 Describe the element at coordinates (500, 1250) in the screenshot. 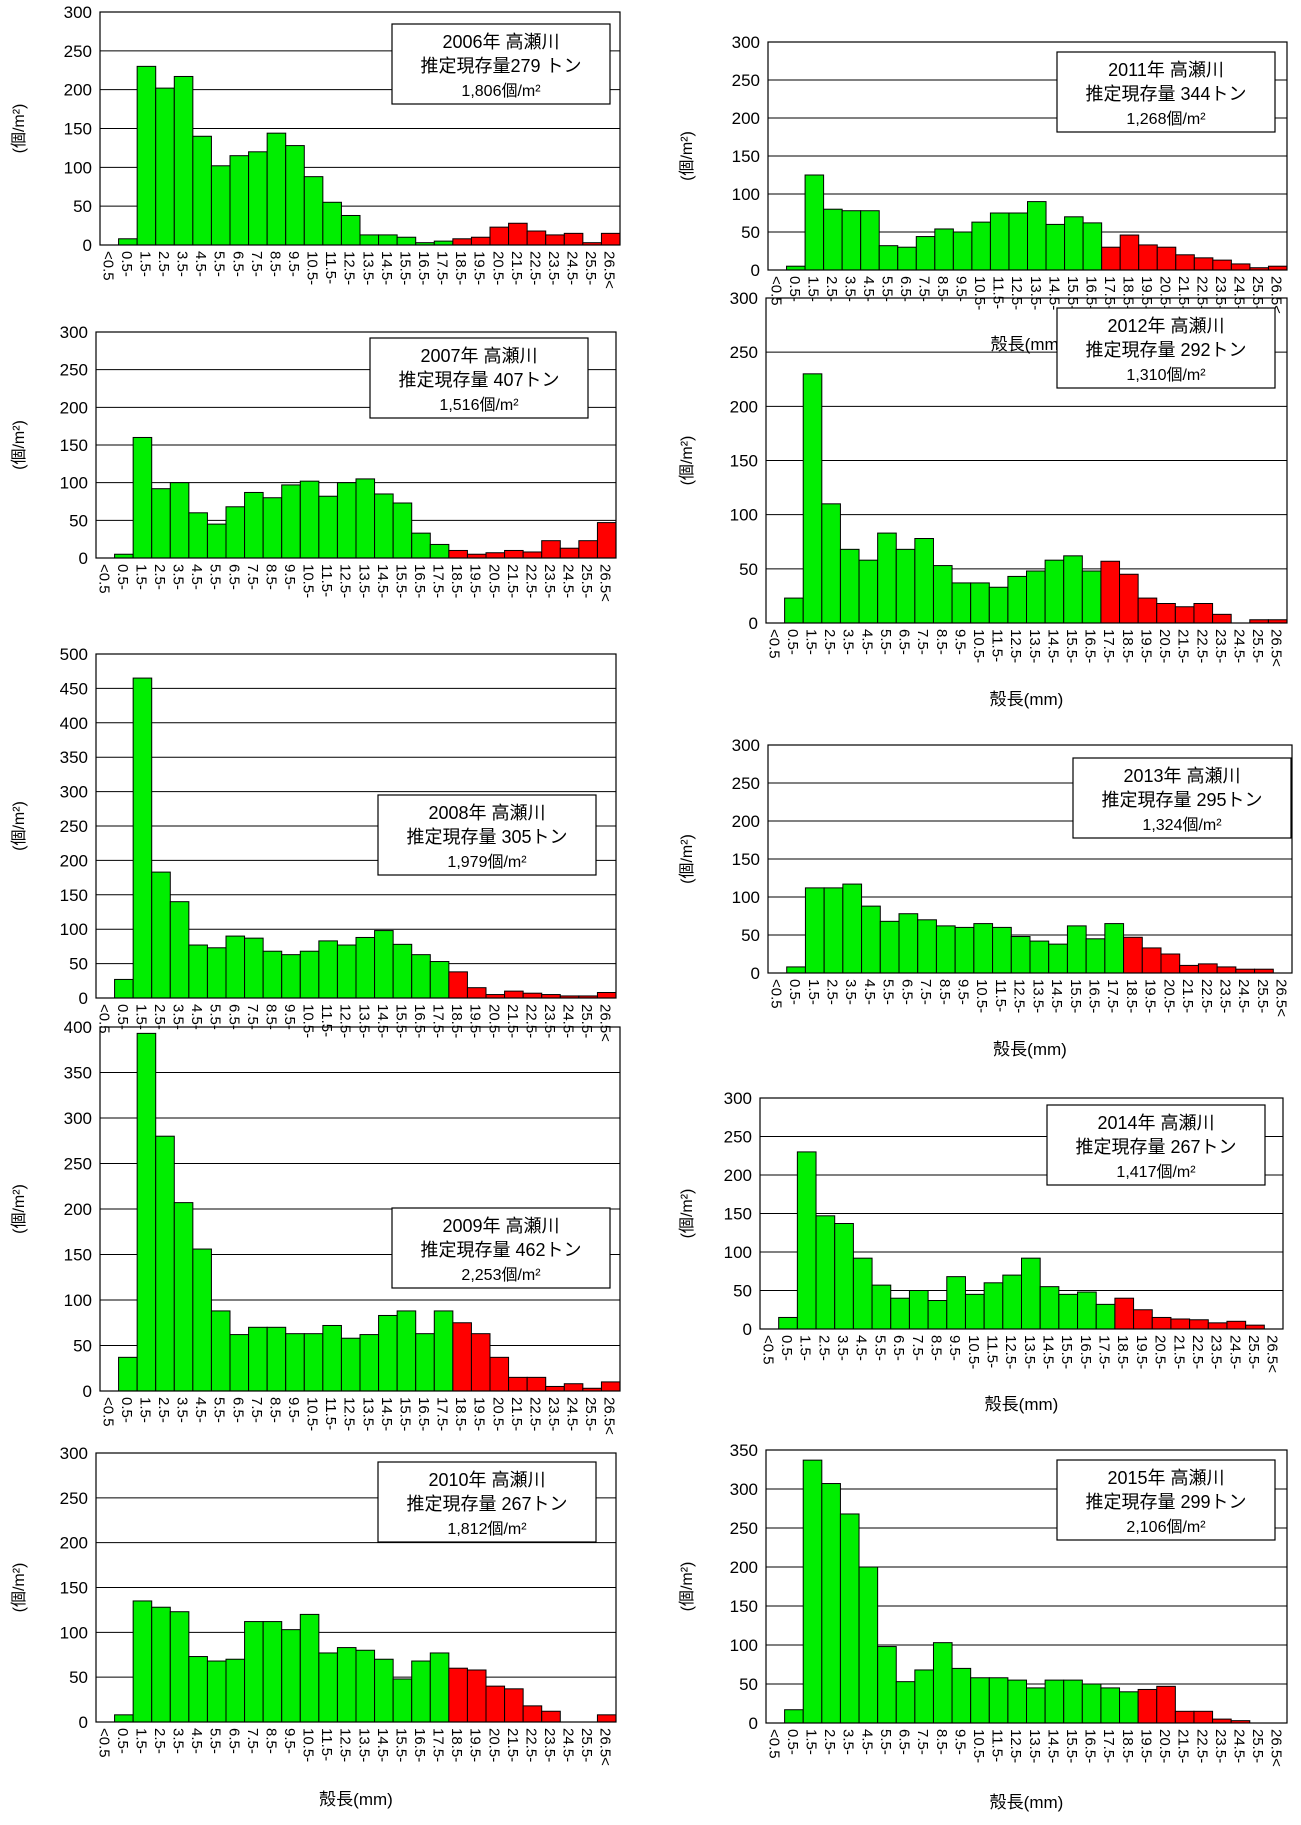

I see `legend-line-1: 推定現存量 462トン` at that location.